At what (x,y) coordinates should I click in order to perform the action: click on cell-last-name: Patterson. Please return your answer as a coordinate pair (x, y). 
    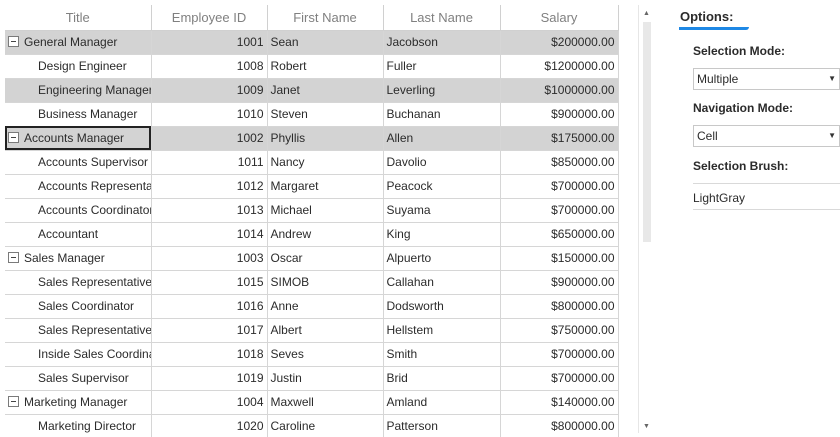
    Looking at the image, I should click on (442, 425).